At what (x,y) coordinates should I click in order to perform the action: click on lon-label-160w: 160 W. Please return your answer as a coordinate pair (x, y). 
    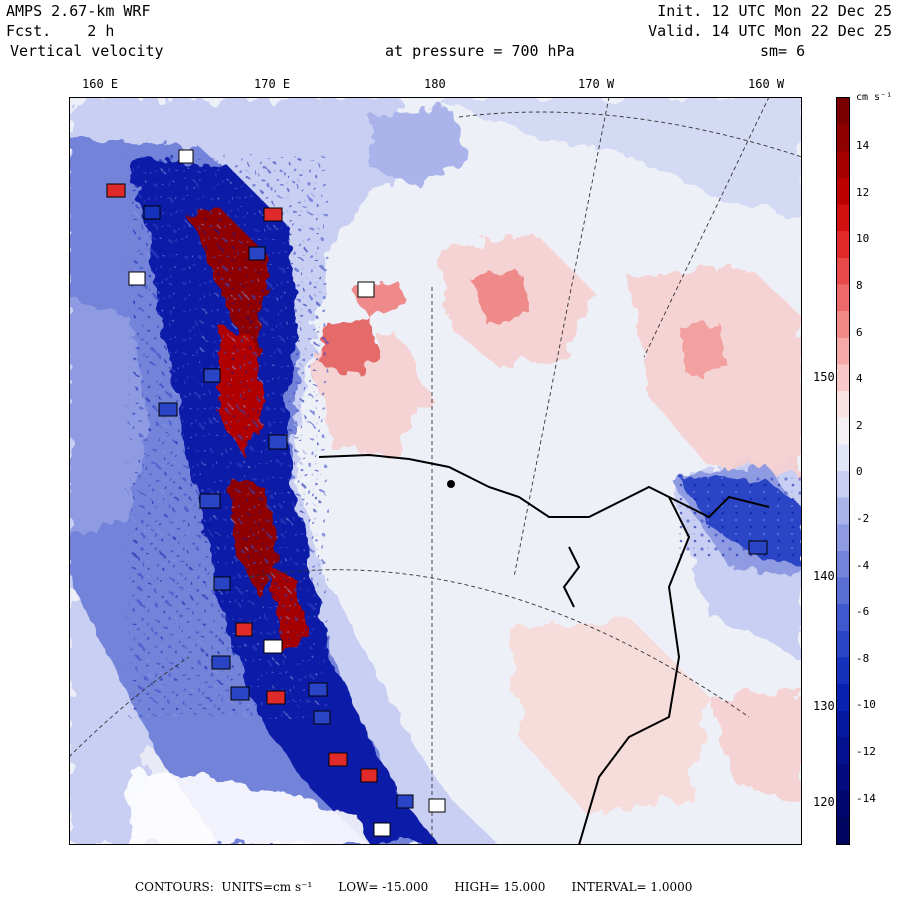
    Looking at the image, I should click on (766, 84).